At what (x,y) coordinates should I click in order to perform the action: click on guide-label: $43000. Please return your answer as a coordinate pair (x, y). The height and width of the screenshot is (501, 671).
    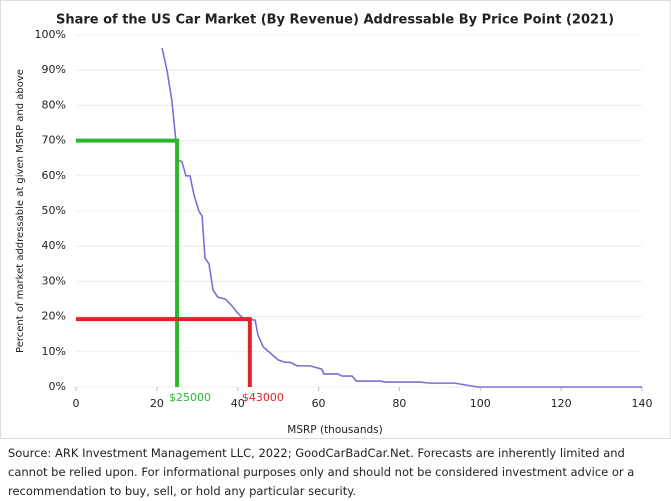
    Looking at the image, I should click on (263, 397).